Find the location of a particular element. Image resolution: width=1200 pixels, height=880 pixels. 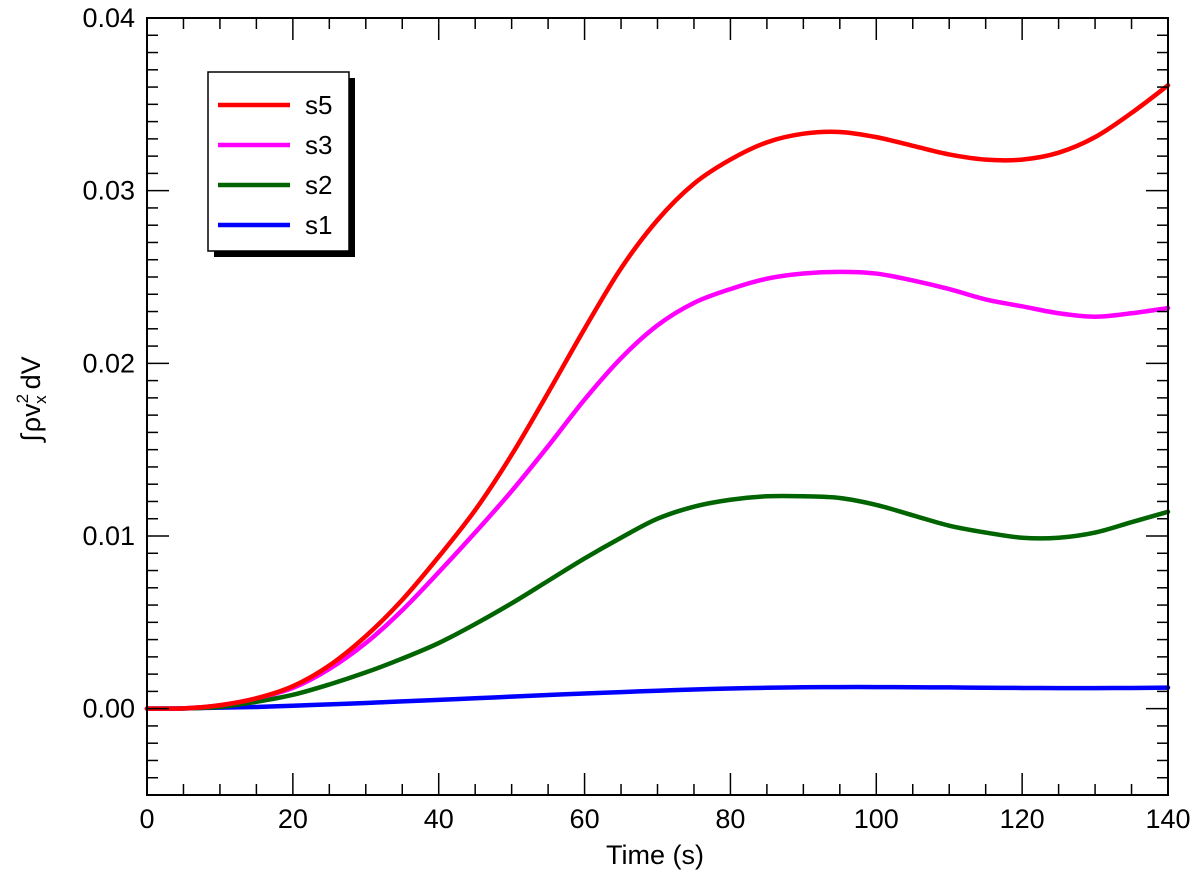

x-tick-label: 60 is located at coordinates (585, 819).